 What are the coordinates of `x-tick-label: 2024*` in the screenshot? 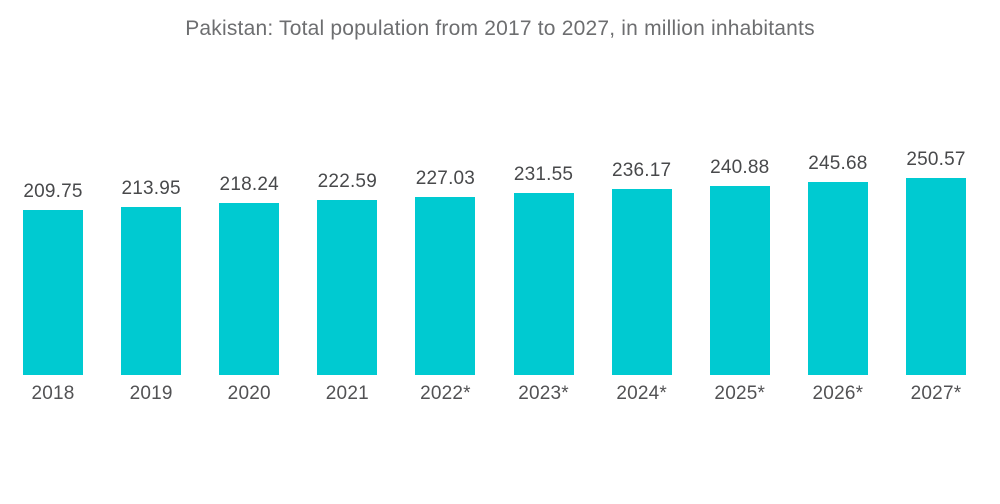 It's located at (641, 393).